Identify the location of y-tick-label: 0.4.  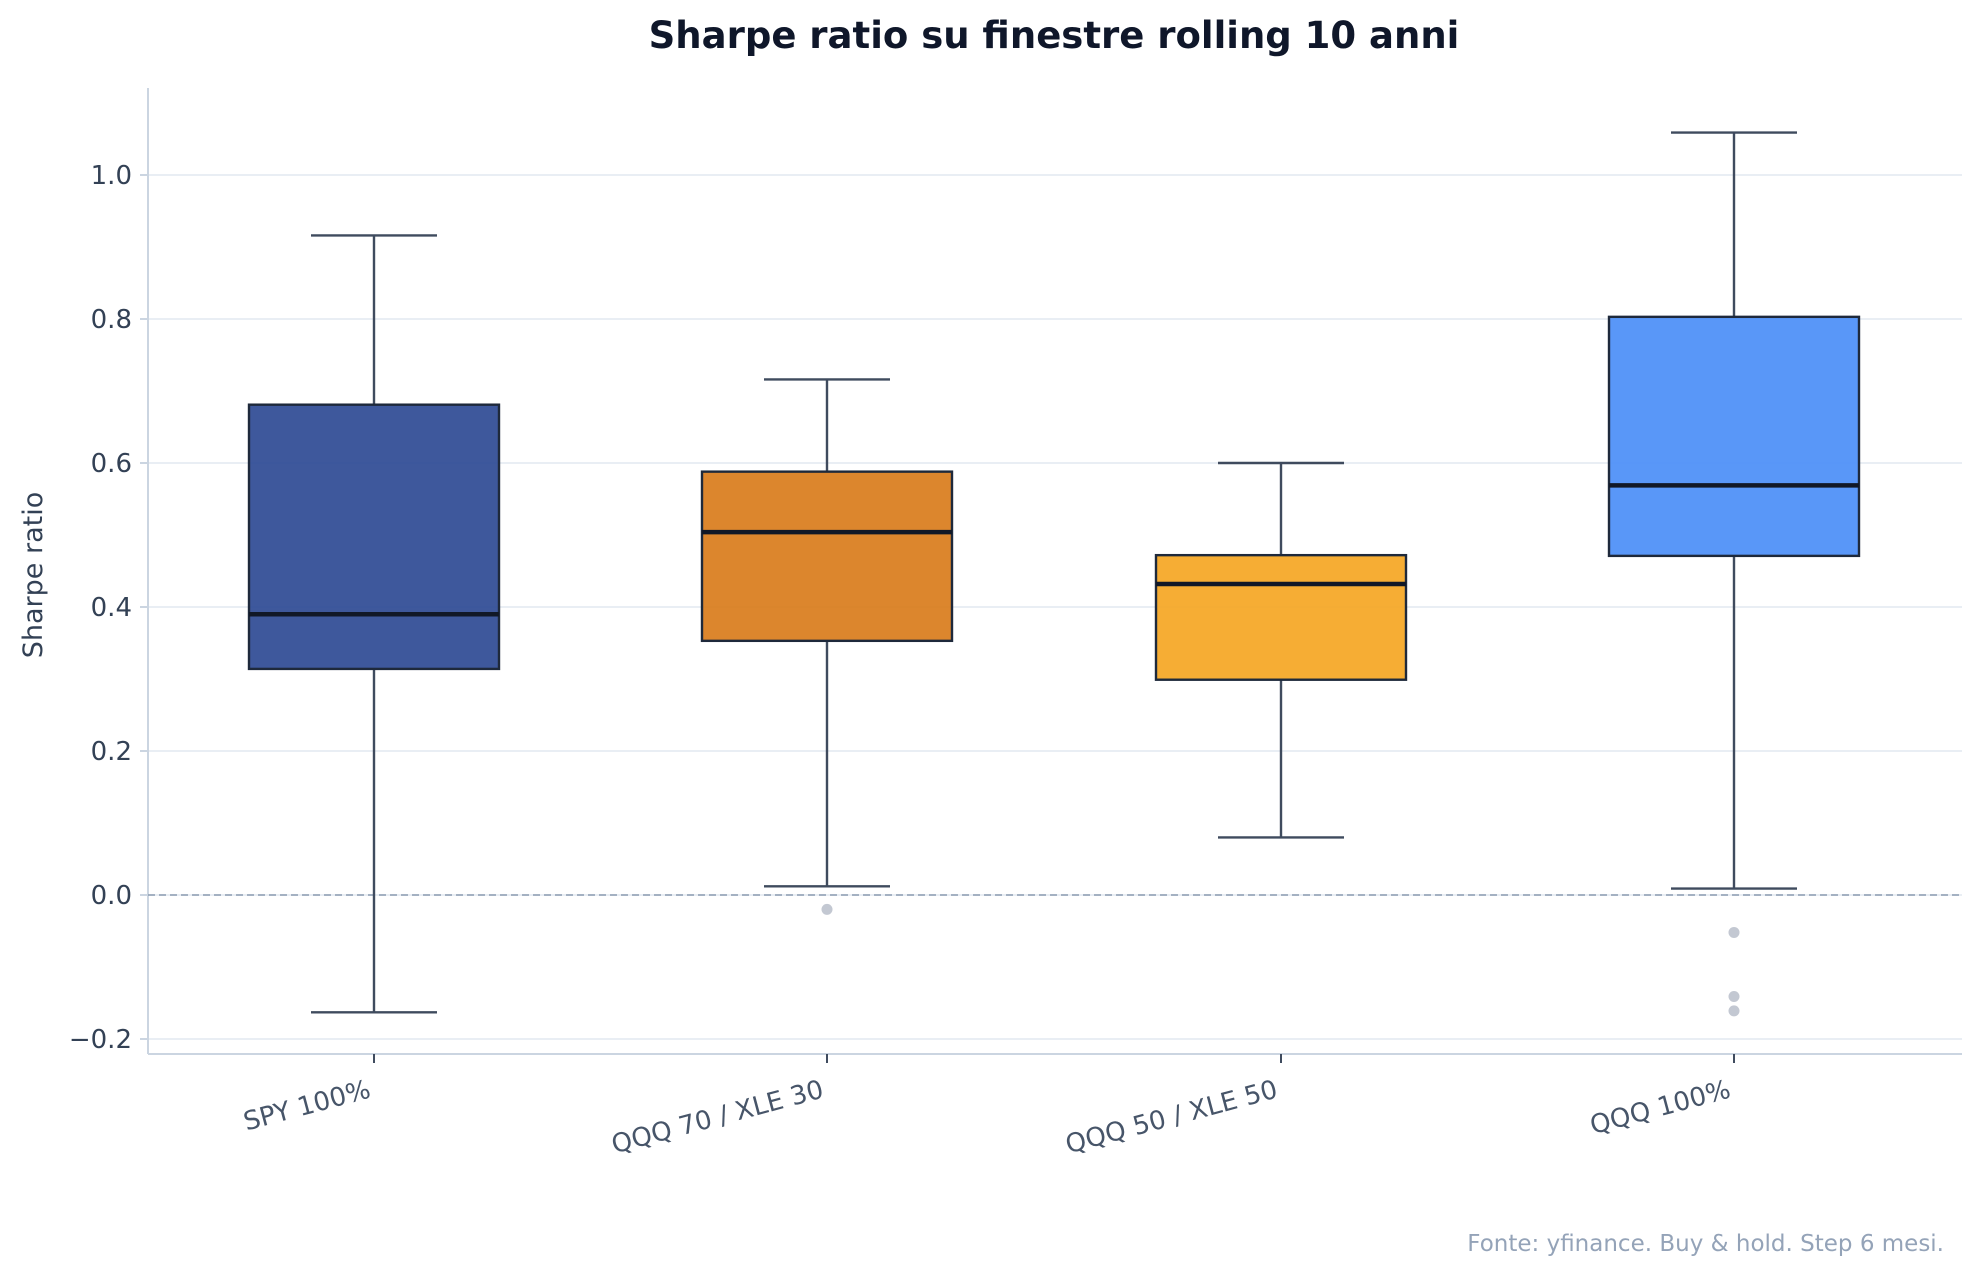
(111, 608).